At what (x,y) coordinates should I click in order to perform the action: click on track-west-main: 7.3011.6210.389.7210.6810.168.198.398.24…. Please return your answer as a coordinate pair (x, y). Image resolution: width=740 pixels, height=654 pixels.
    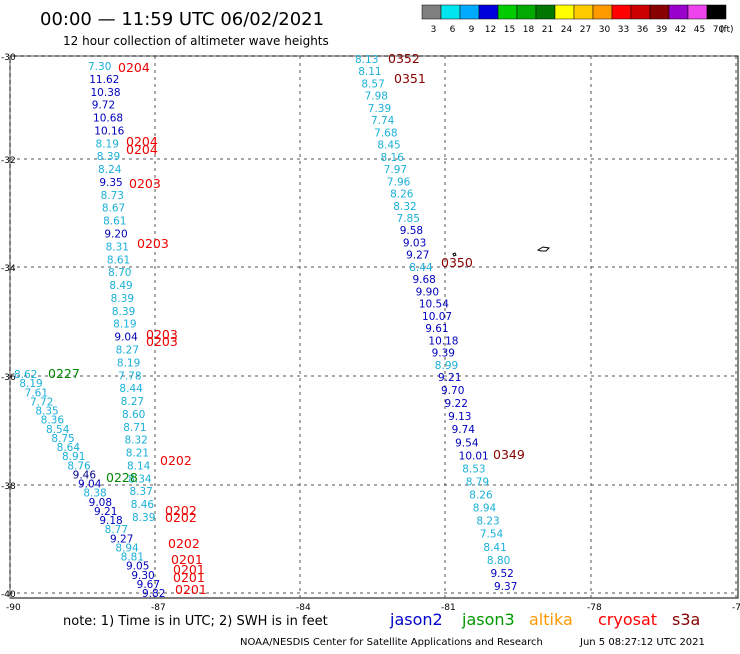
    Looking at the image, I should click on (121, 292).